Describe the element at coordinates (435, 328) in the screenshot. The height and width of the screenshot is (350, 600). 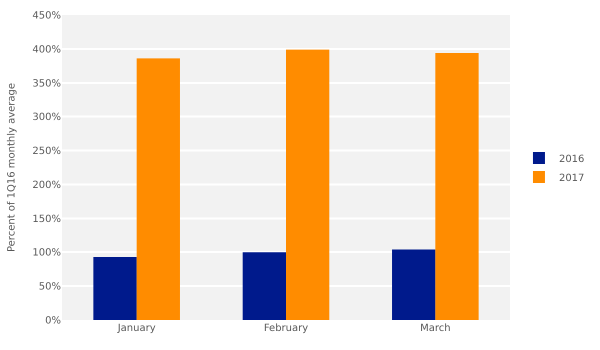
I see `x-tick-label: March` at that location.